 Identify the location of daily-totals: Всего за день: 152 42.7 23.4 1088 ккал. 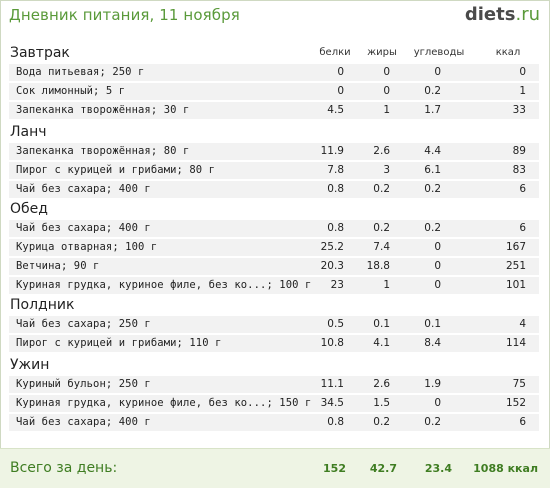
(275, 468).